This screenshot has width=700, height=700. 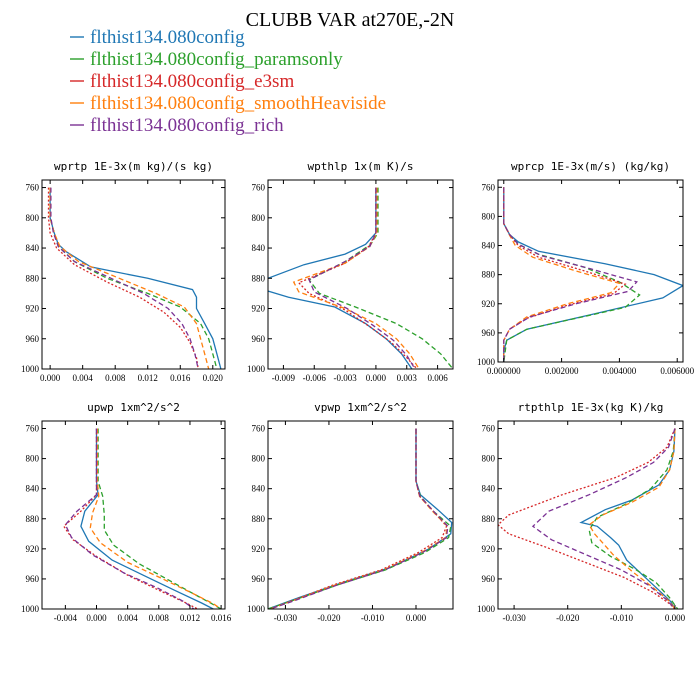 I want to click on figure-title: CLUBB VAR at270E,-2N, so click(x=350, y=20).